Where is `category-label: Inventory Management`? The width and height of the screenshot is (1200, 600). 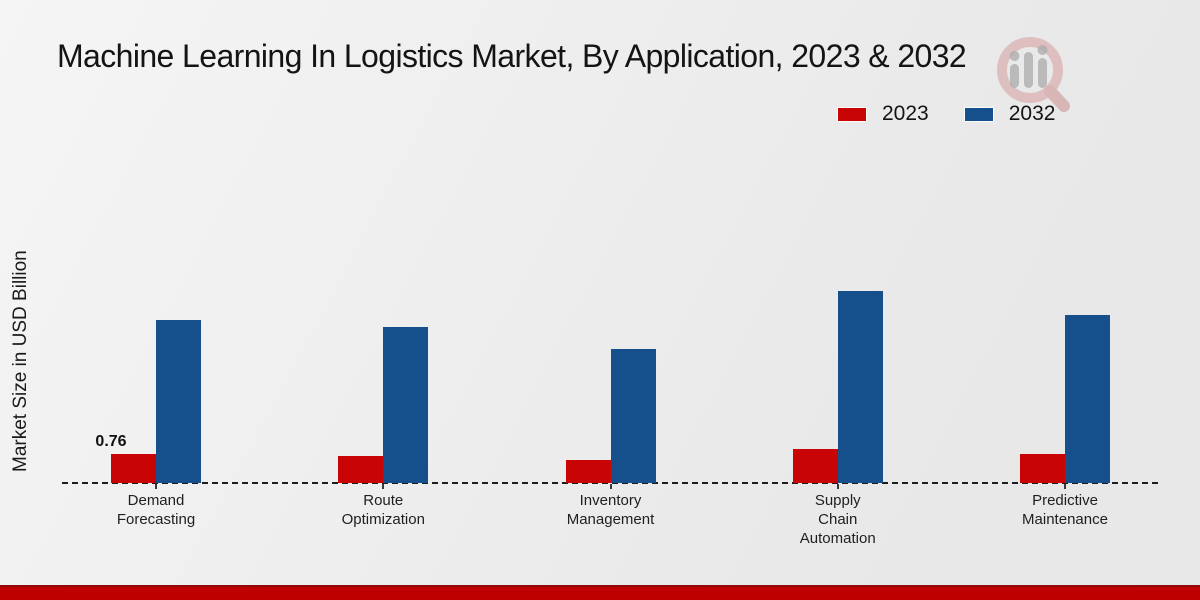 category-label: Inventory Management is located at coordinates (610, 510).